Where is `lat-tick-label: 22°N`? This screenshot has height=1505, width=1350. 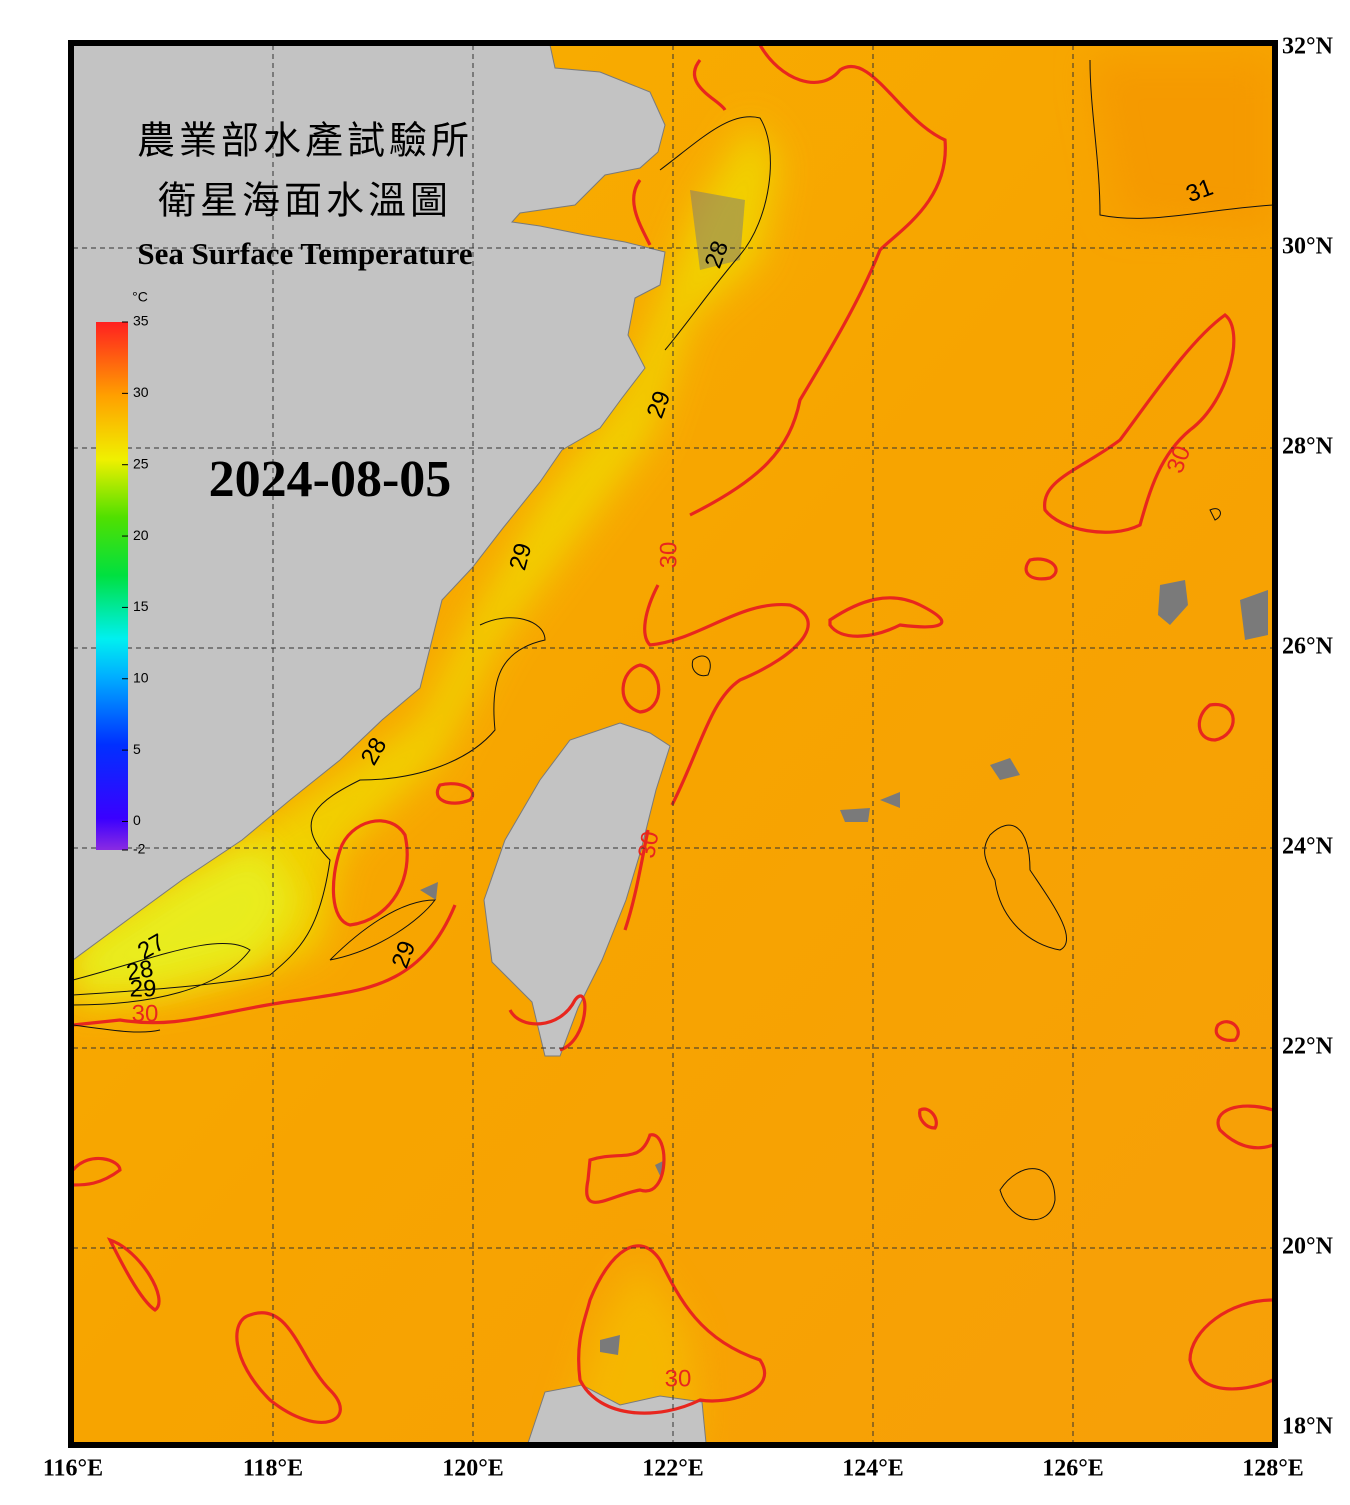 lat-tick-label: 22°N is located at coordinates (1308, 1047).